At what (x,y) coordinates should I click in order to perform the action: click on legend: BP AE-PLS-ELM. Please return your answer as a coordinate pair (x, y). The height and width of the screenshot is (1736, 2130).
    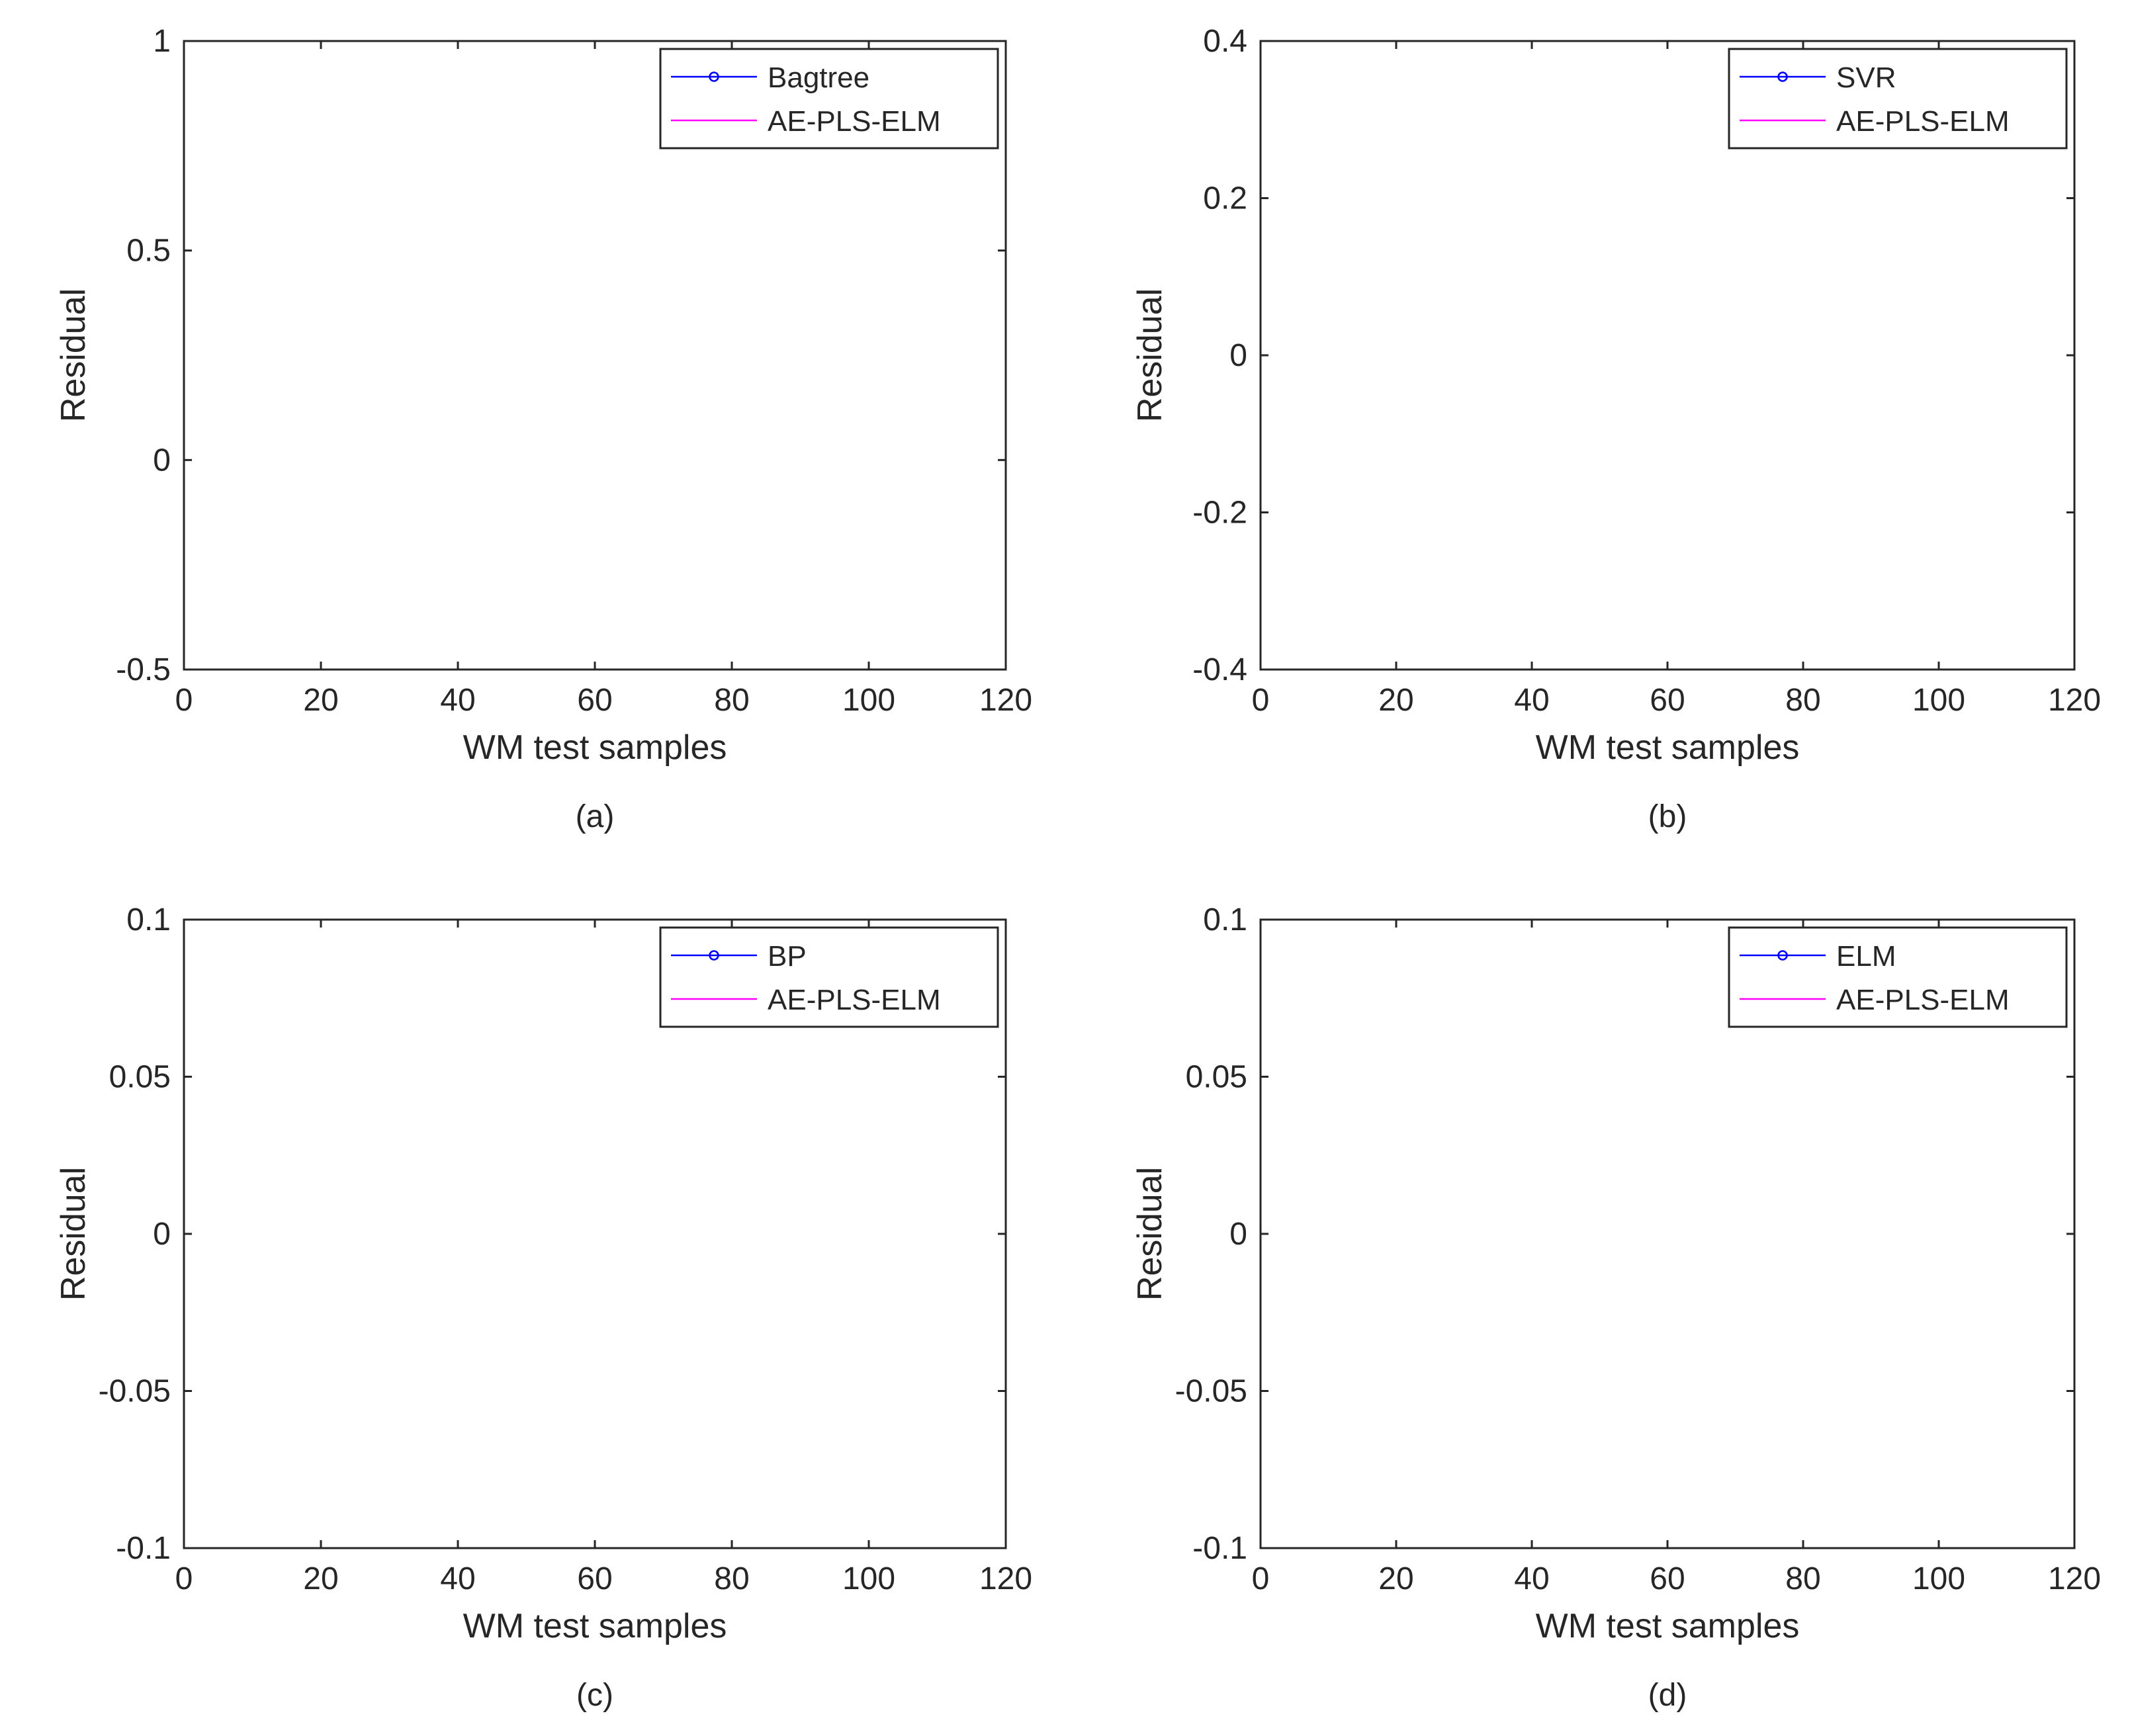
    Looking at the image, I should click on (829, 977).